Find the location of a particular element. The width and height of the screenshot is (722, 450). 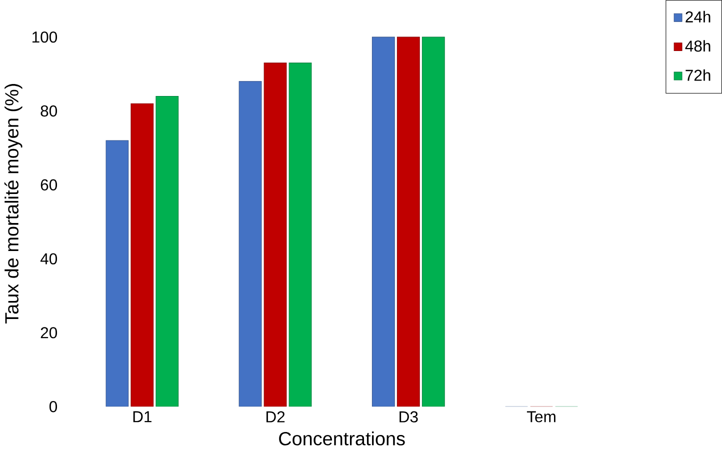

y-tick-label: 60 is located at coordinates (49, 185).